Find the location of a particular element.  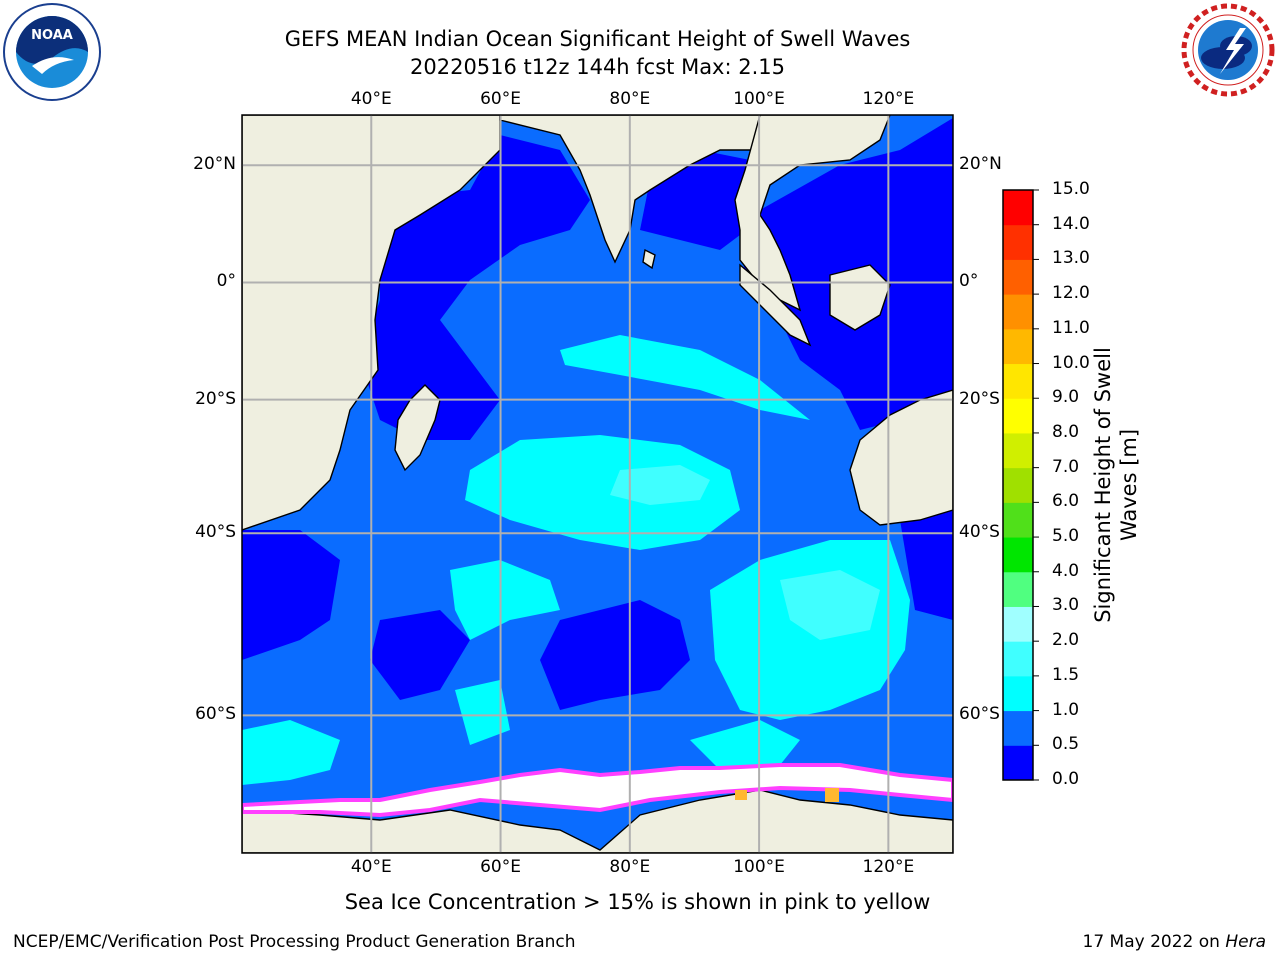

colorbar-tick-label: 1.0 is located at coordinates (1066, 709).